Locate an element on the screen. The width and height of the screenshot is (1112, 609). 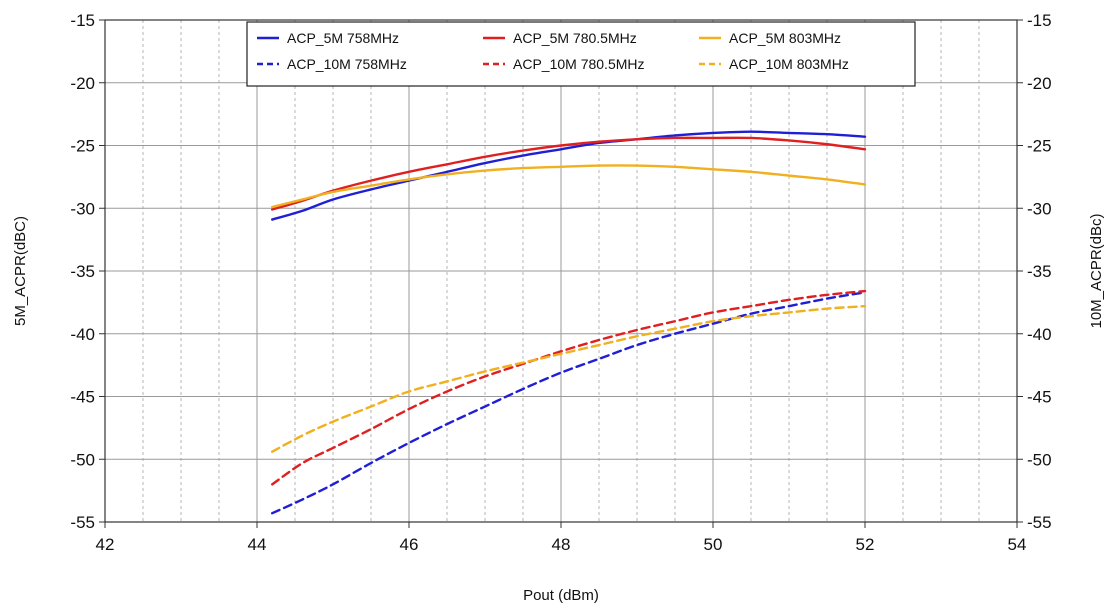
y-tick-label-right: -35 is located at coordinates (1039, 271).